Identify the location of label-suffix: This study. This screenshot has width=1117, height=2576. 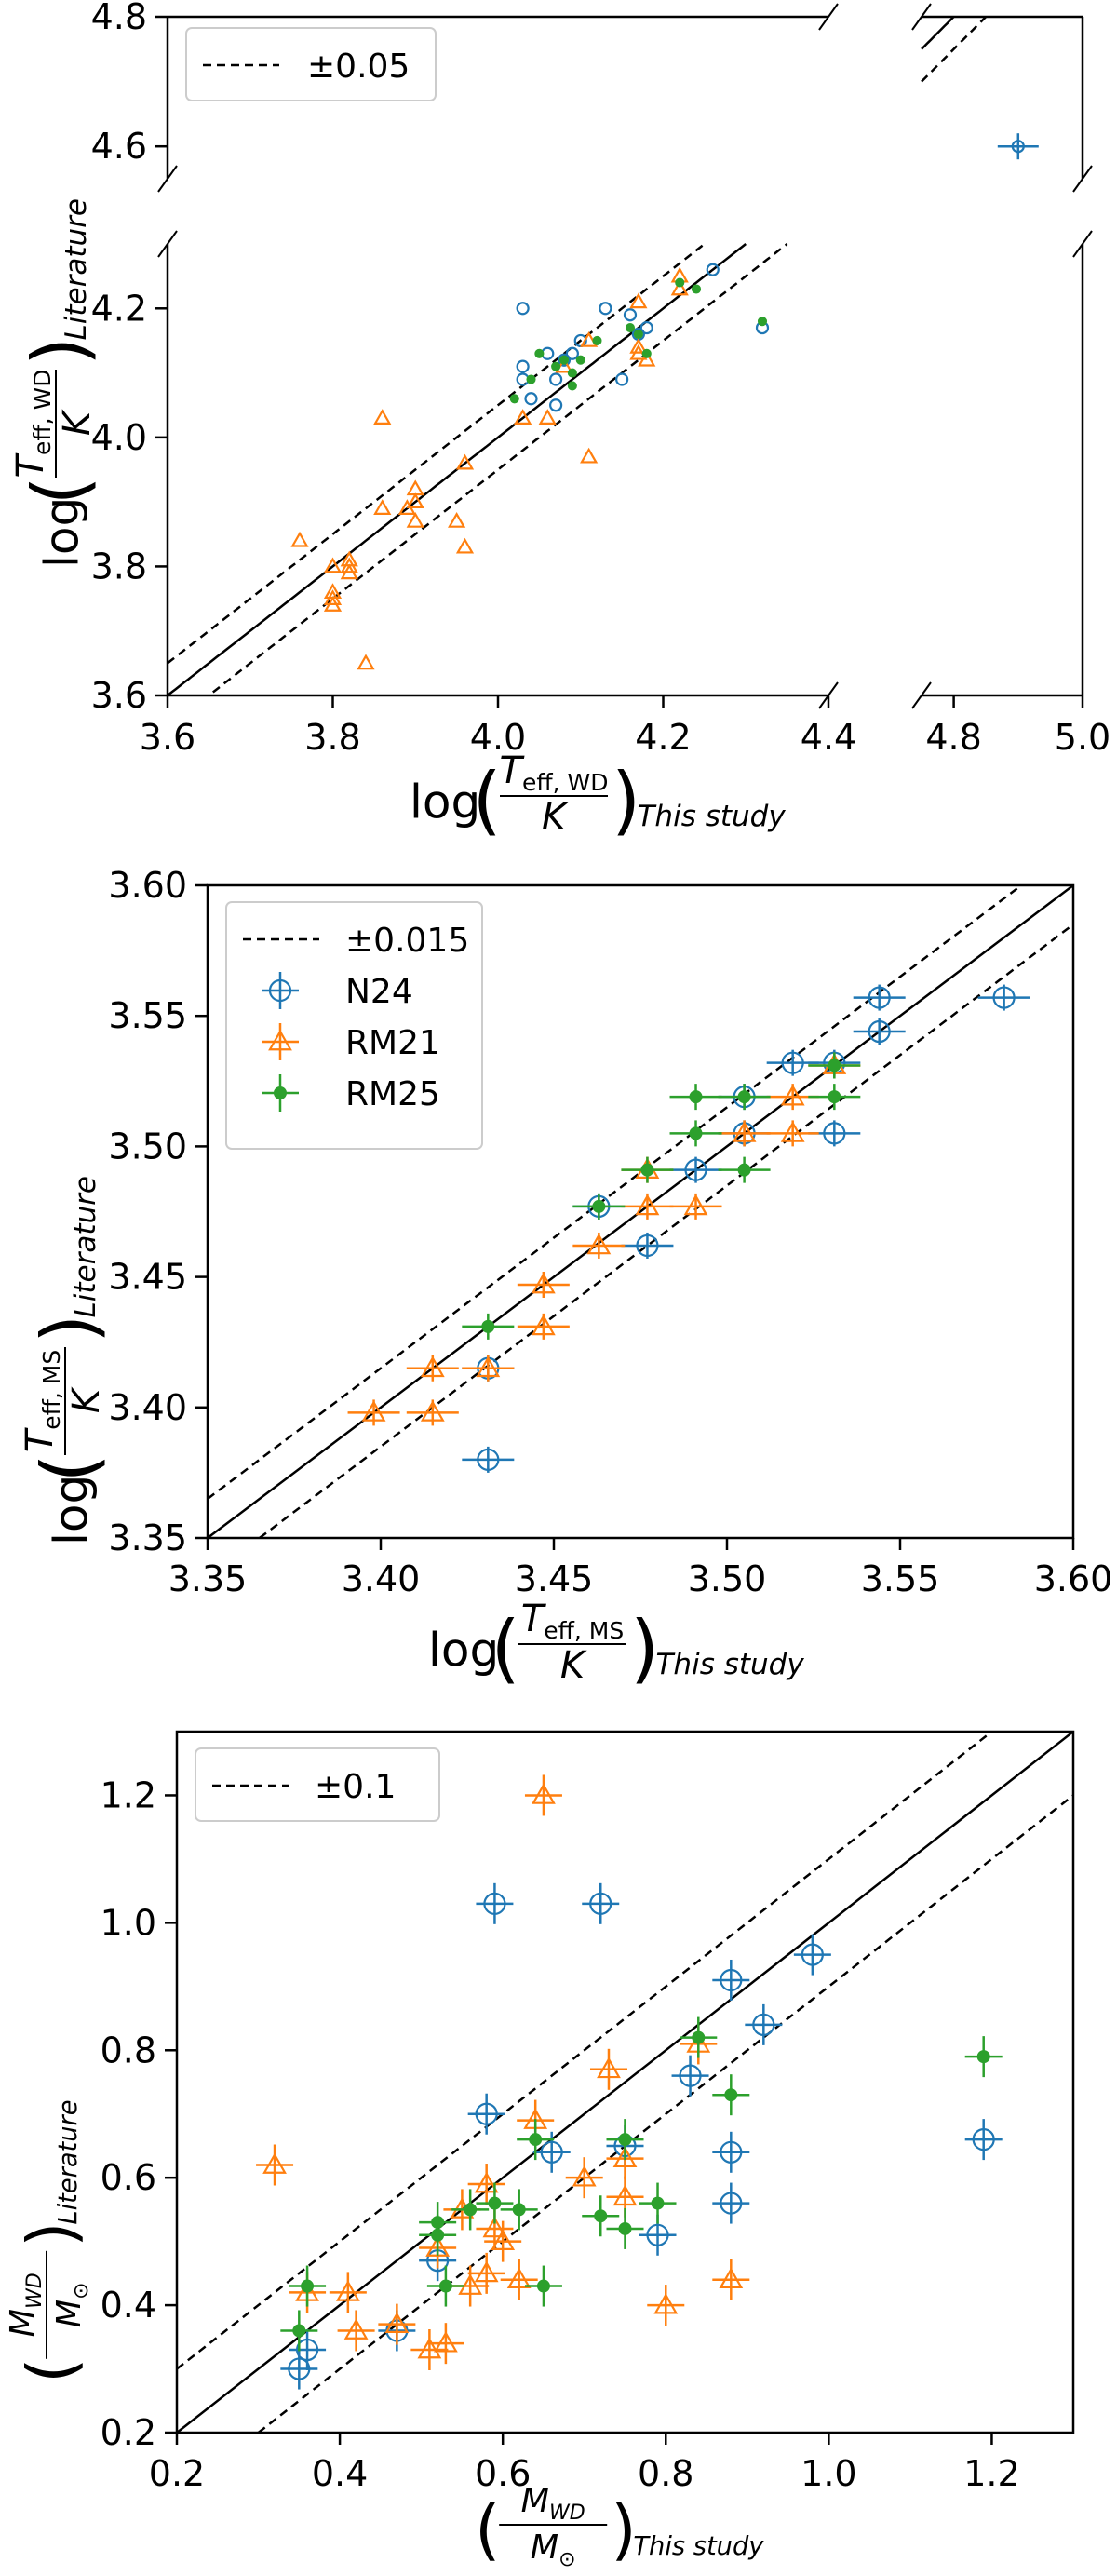
(712, 816).